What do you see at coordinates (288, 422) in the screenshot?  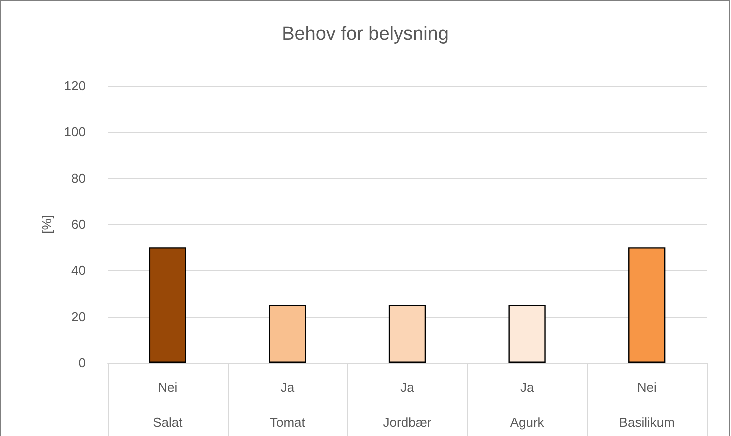 I see `x-tick-label: Tomat` at bounding box center [288, 422].